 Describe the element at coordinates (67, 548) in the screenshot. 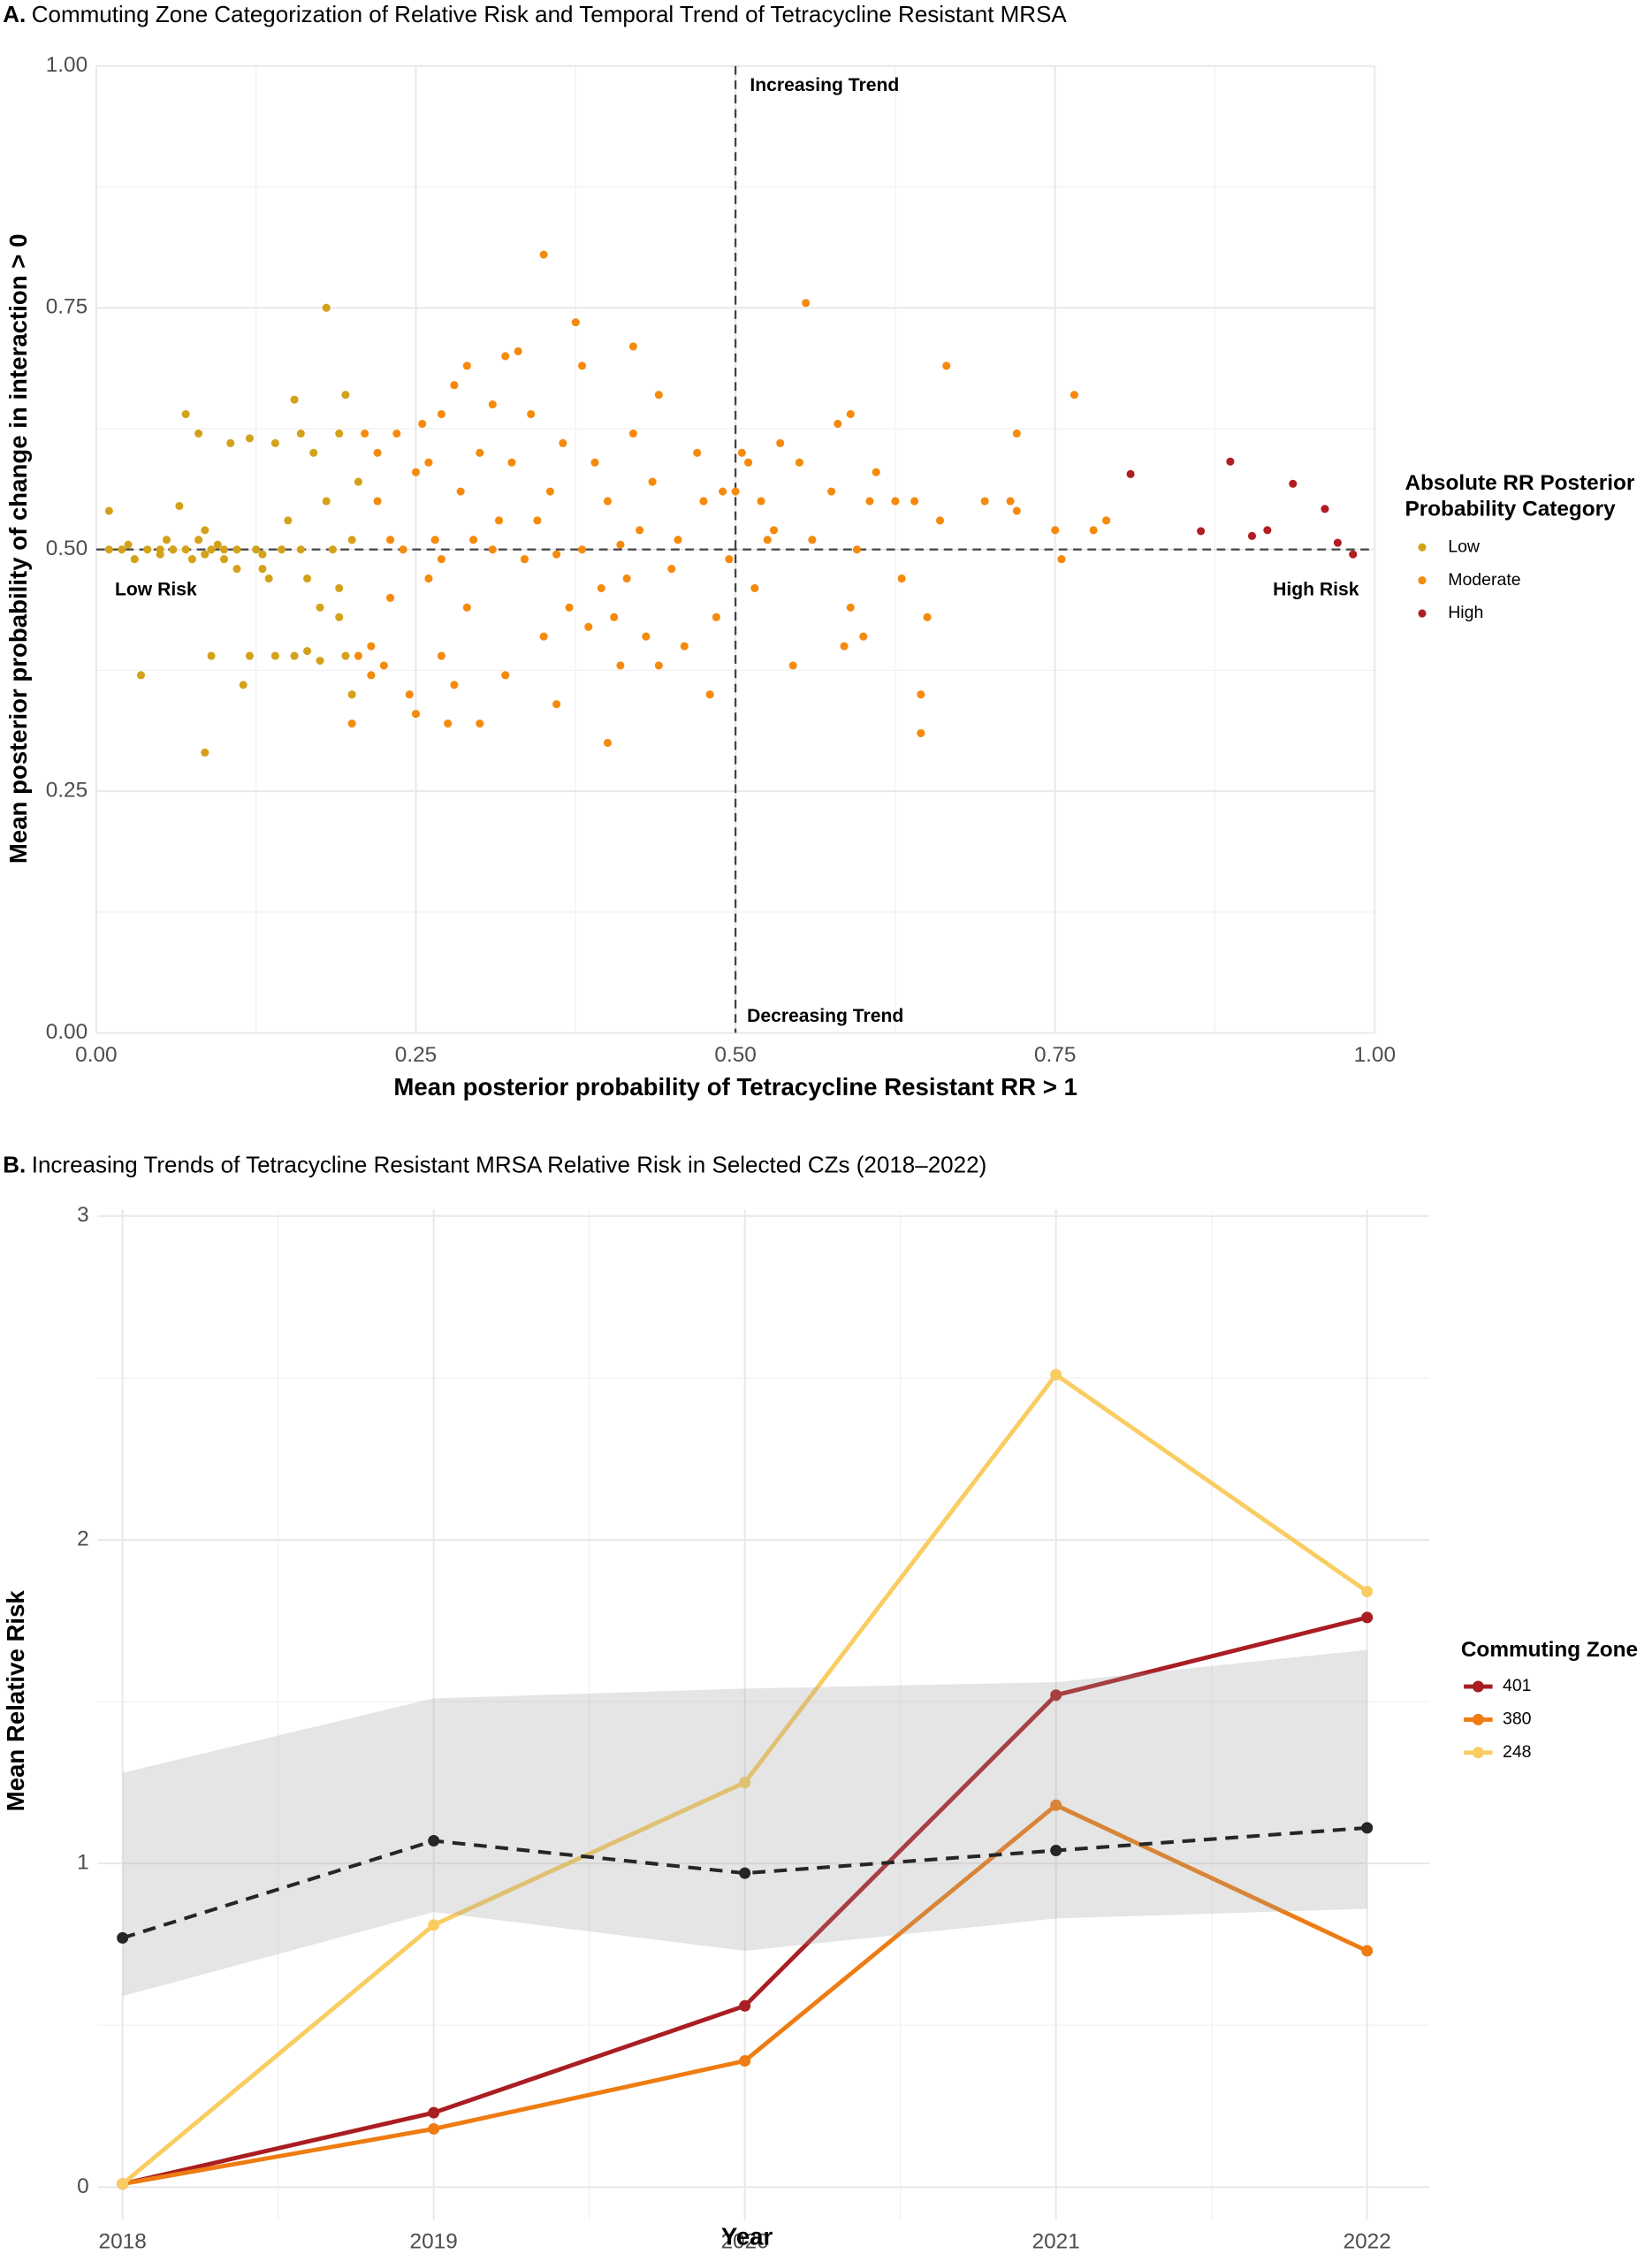

I see `y-tick-label: 0.50` at that location.